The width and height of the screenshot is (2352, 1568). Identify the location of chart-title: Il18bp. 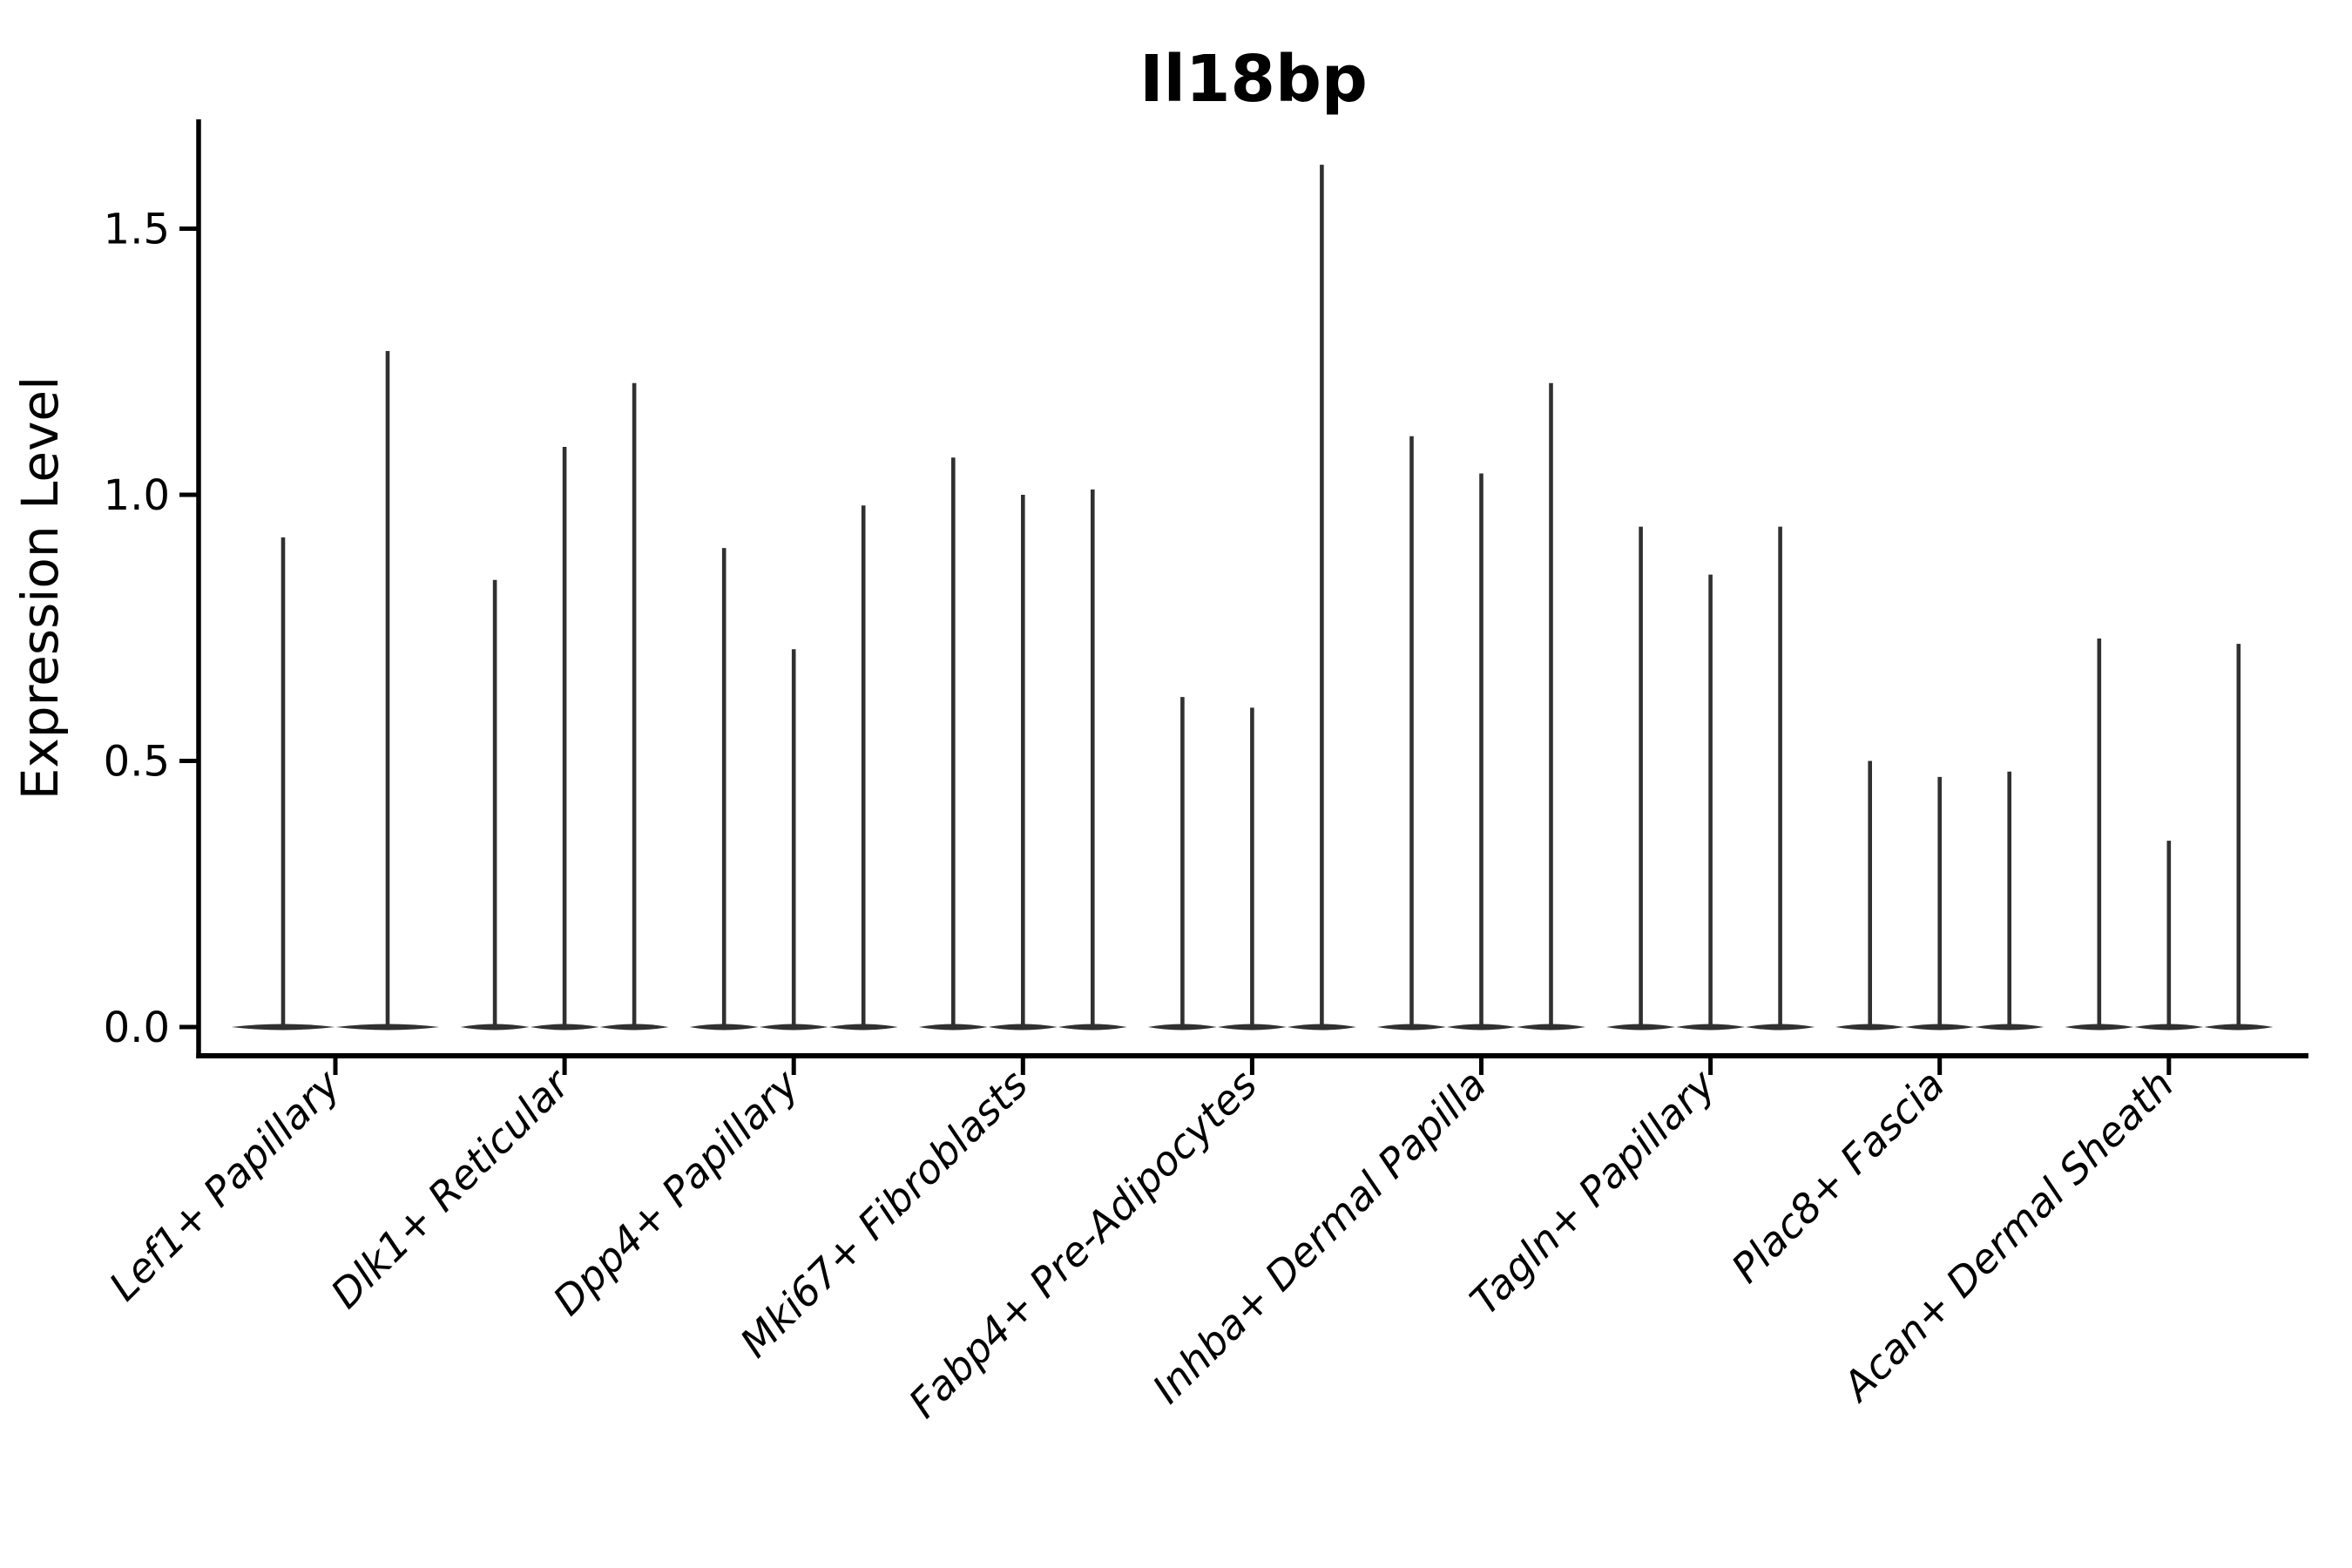
(1253, 79).